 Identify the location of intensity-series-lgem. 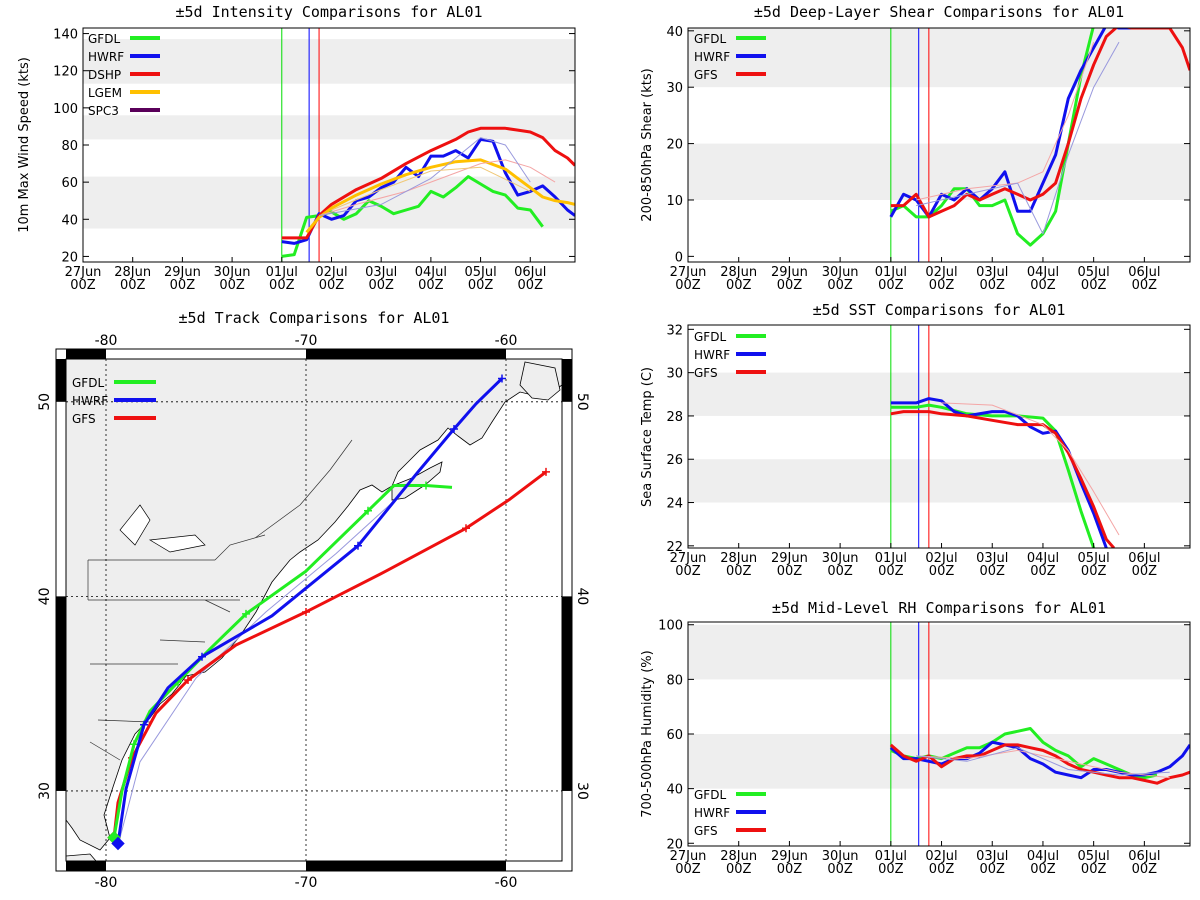
(440, 196).